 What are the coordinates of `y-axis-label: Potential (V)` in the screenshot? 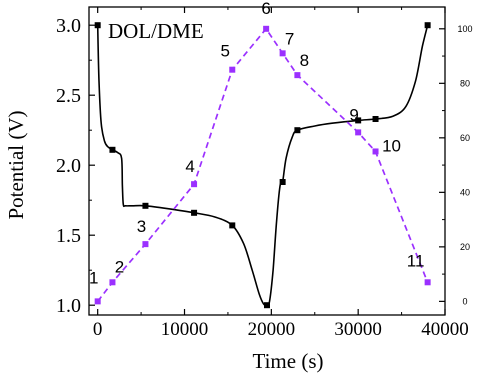 It's located at (16, 164).